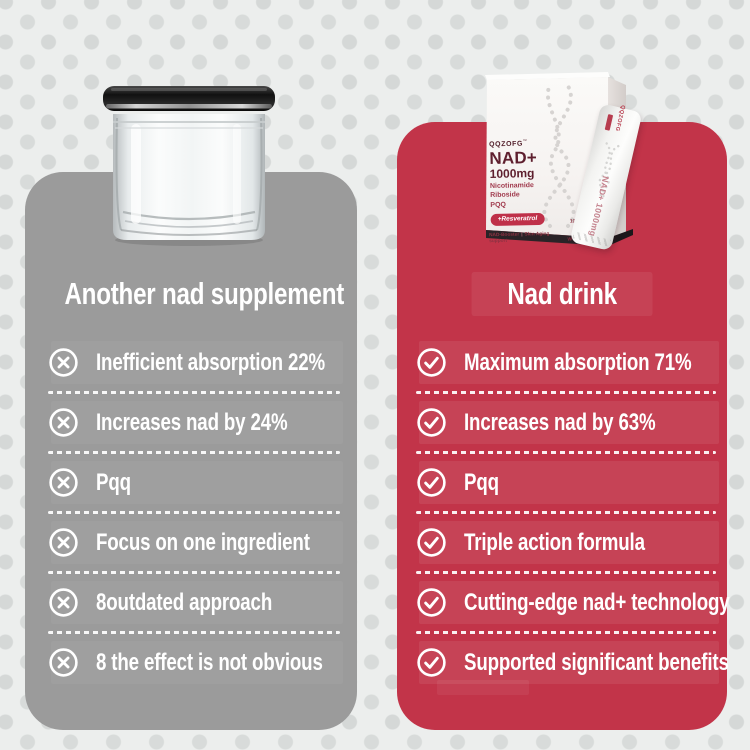 This screenshot has height=750, width=750. I want to click on list-item-label: Focus on one ingredient, so click(203, 542).